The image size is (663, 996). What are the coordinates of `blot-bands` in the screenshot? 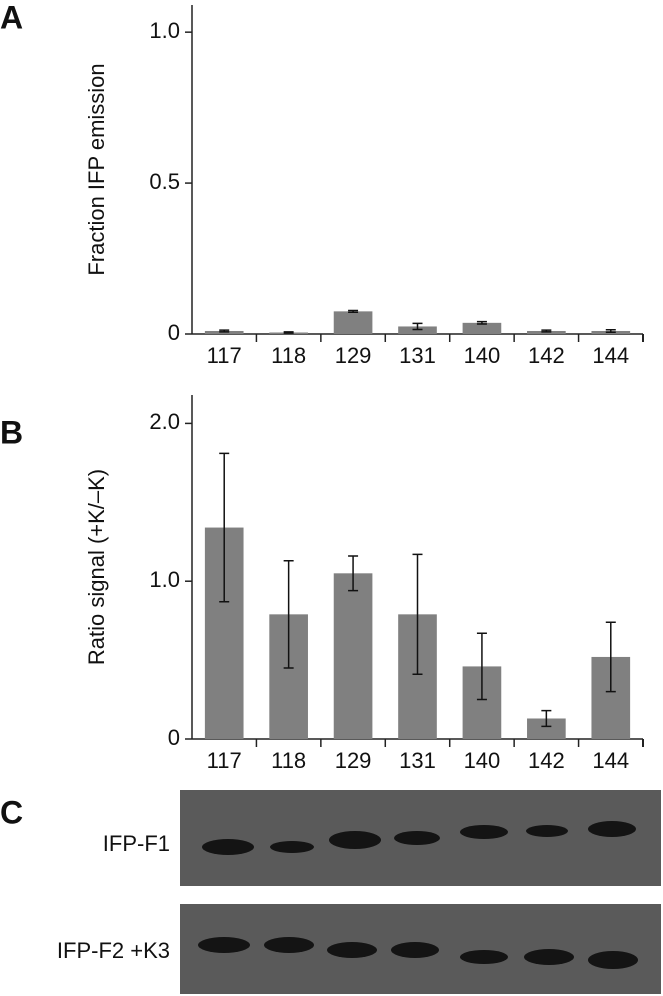 It's located at (418, 895).